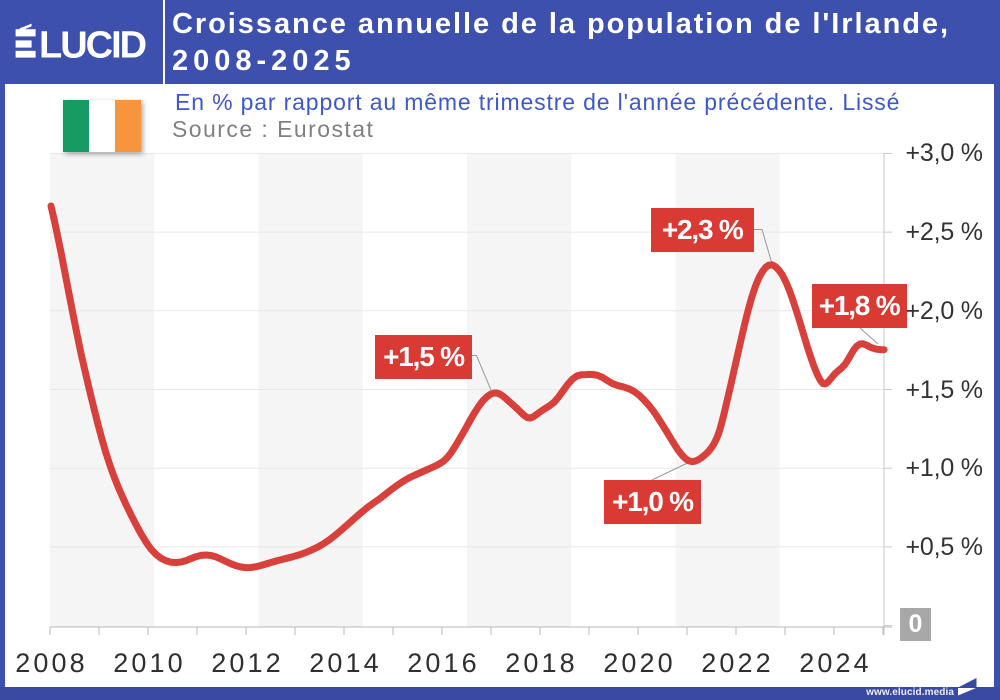 This screenshot has height=700, width=1000. I want to click on svg-text: LUCID, so click(92, 45).